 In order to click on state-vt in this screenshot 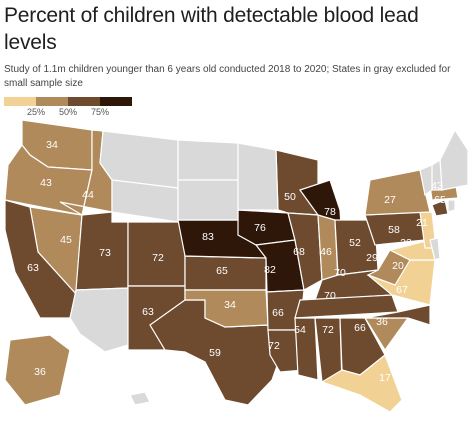, I will do `click(426, 180)`.